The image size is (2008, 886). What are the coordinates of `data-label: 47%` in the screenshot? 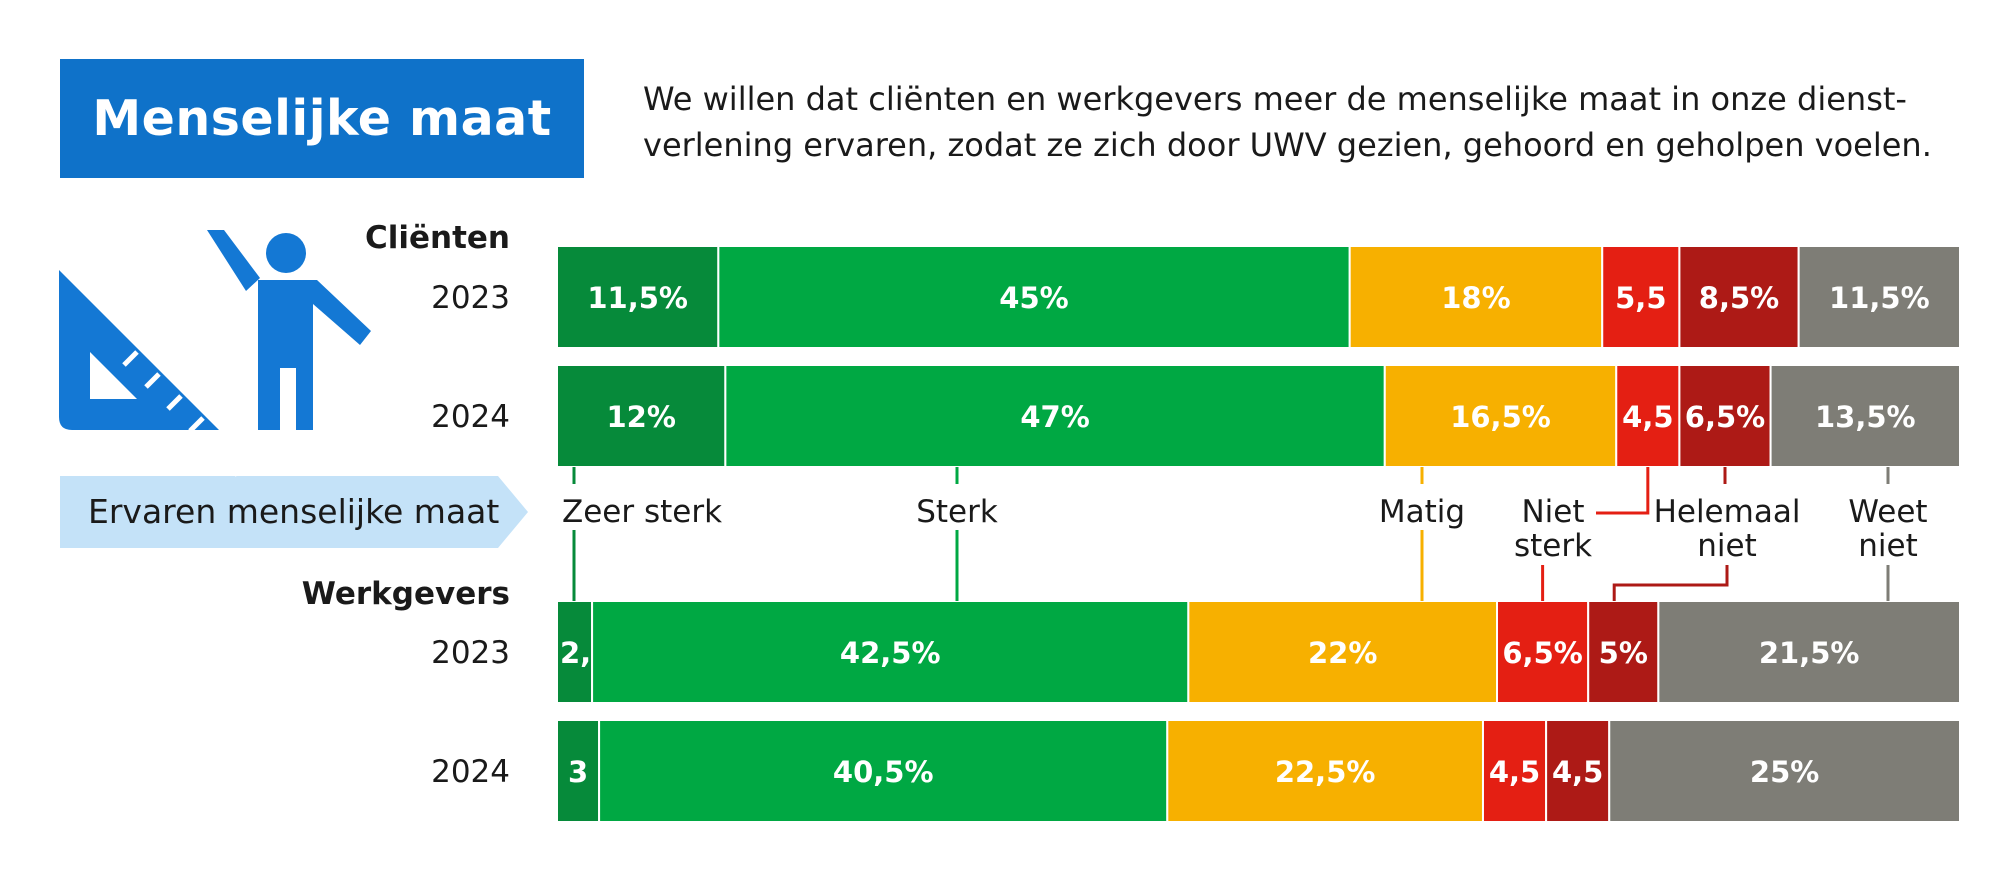 It's located at (1054, 417).